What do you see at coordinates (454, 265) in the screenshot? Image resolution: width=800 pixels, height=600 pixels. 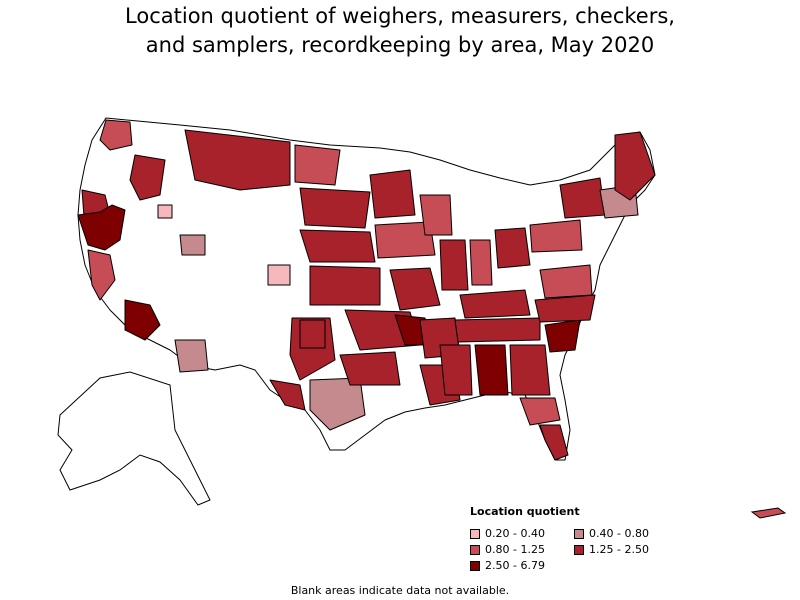 I see `area-illinois` at bounding box center [454, 265].